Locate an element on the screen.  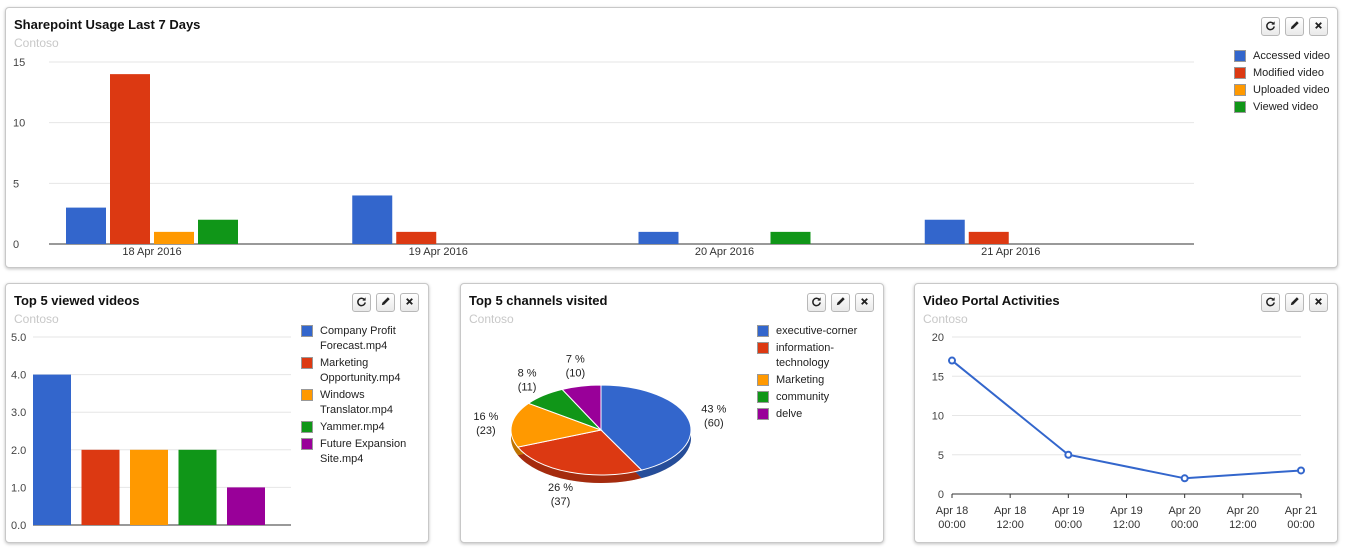
slice-percent-label: 26 % is located at coordinates (560, 488).